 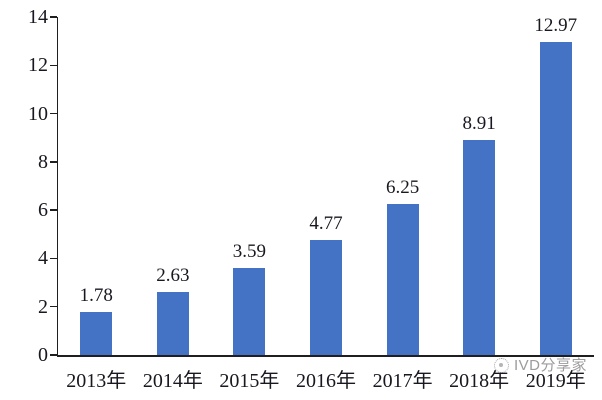 What do you see at coordinates (326, 223) in the screenshot?
I see `bar-value-label: 4.77` at bounding box center [326, 223].